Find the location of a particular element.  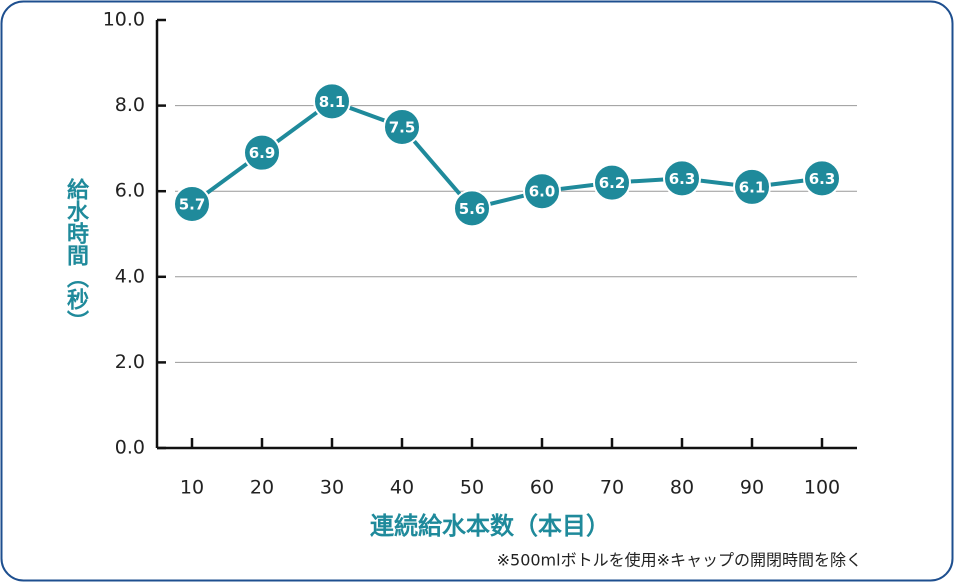

data-label: 6.0 is located at coordinates (542, 192).